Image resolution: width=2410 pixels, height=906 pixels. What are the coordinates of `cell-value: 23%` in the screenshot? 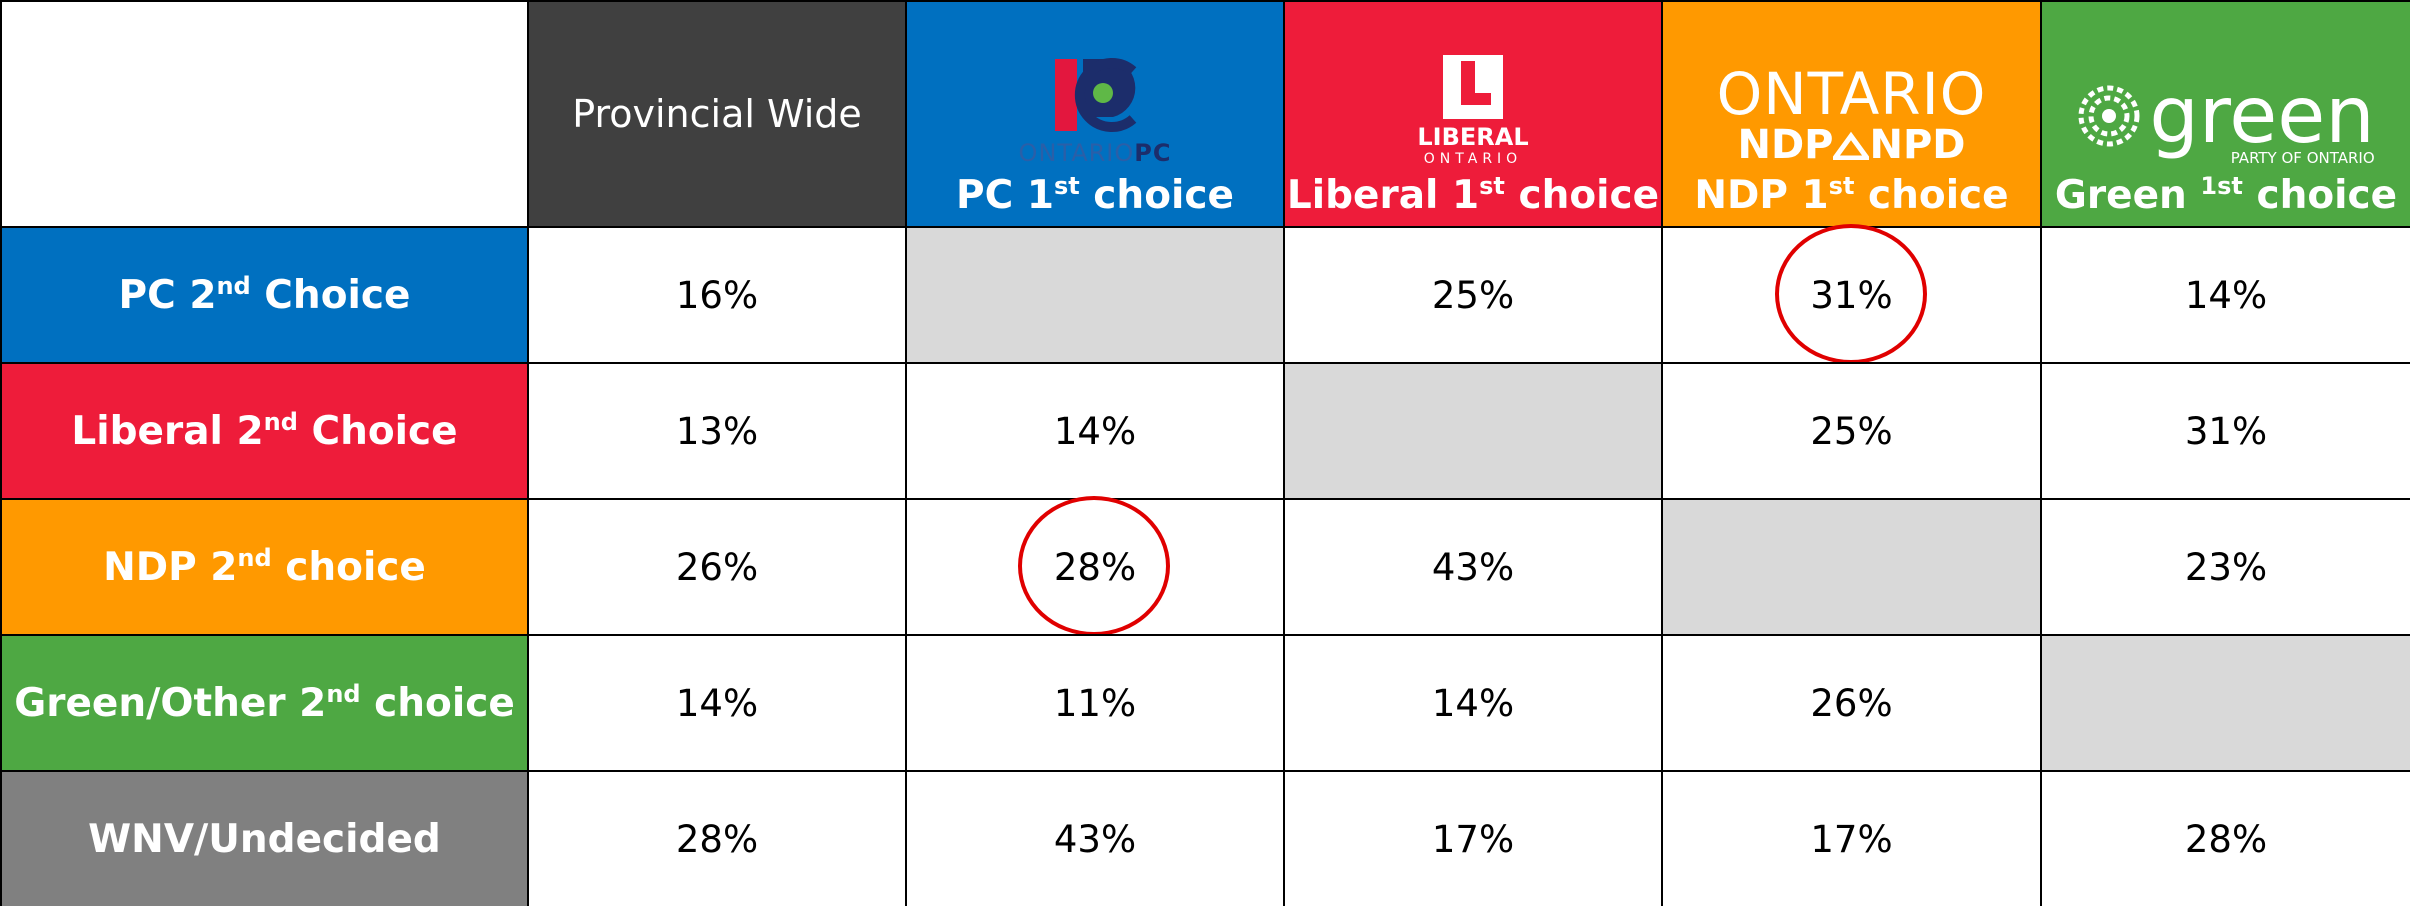 It's located at (2226, 567).